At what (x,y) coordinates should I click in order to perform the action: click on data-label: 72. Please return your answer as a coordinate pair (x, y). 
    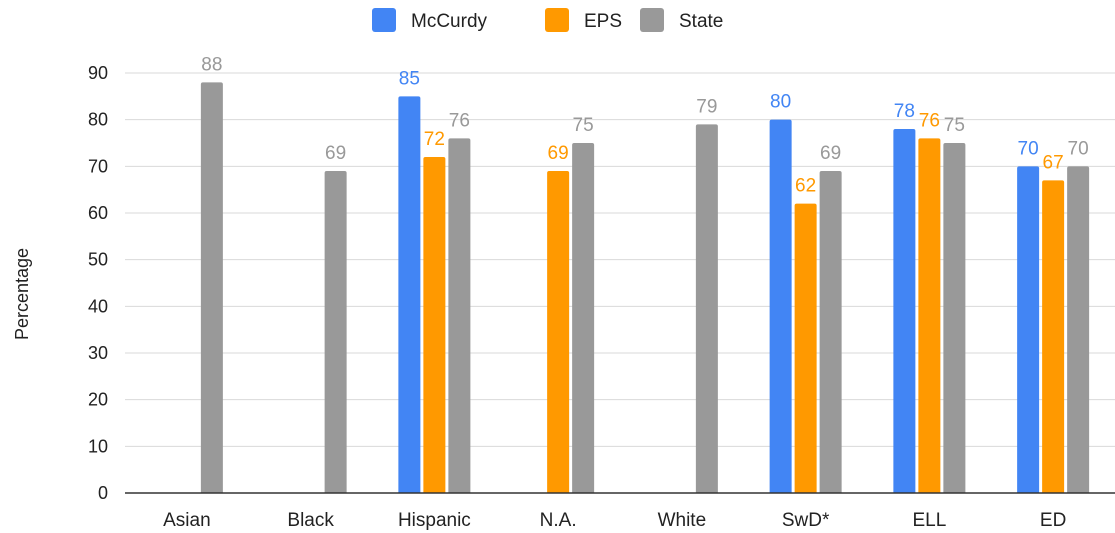
    Looking at the image, I should click on (434, 139).